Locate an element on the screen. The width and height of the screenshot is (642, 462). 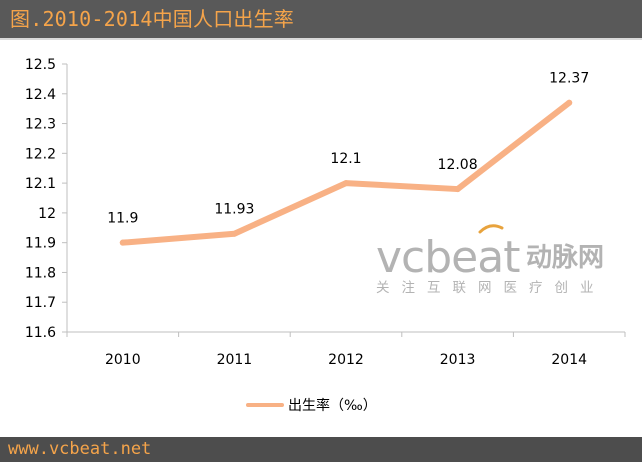
watermark-slogan: 关注互联网医疗创业 is located at coordinates (491, 288).